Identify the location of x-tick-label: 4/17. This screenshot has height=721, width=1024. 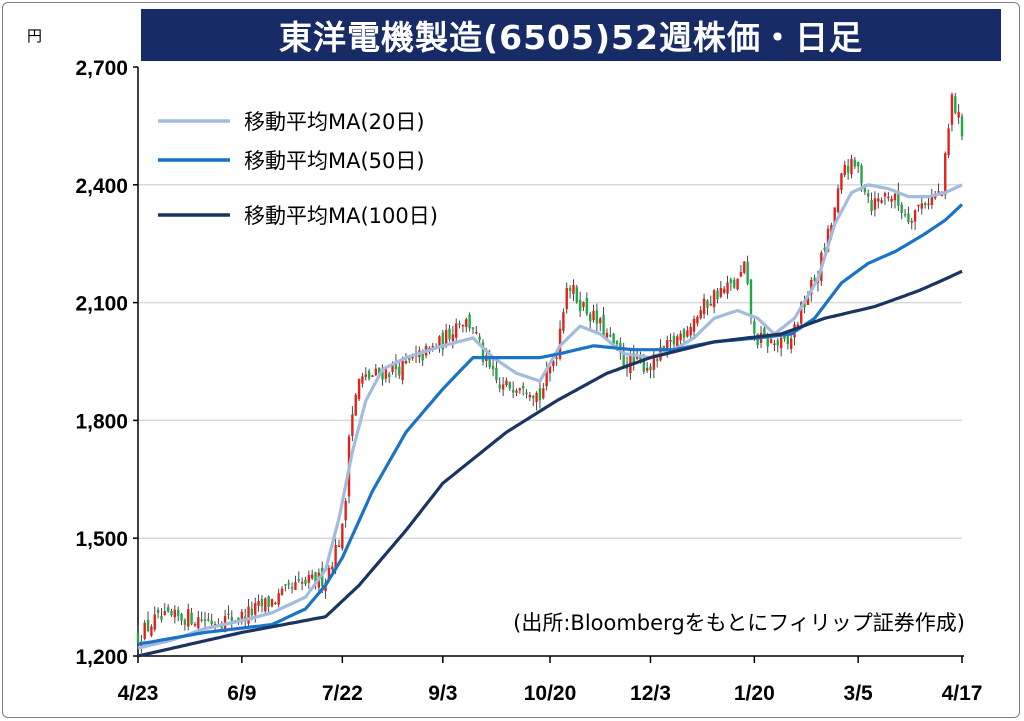
(962, 693).